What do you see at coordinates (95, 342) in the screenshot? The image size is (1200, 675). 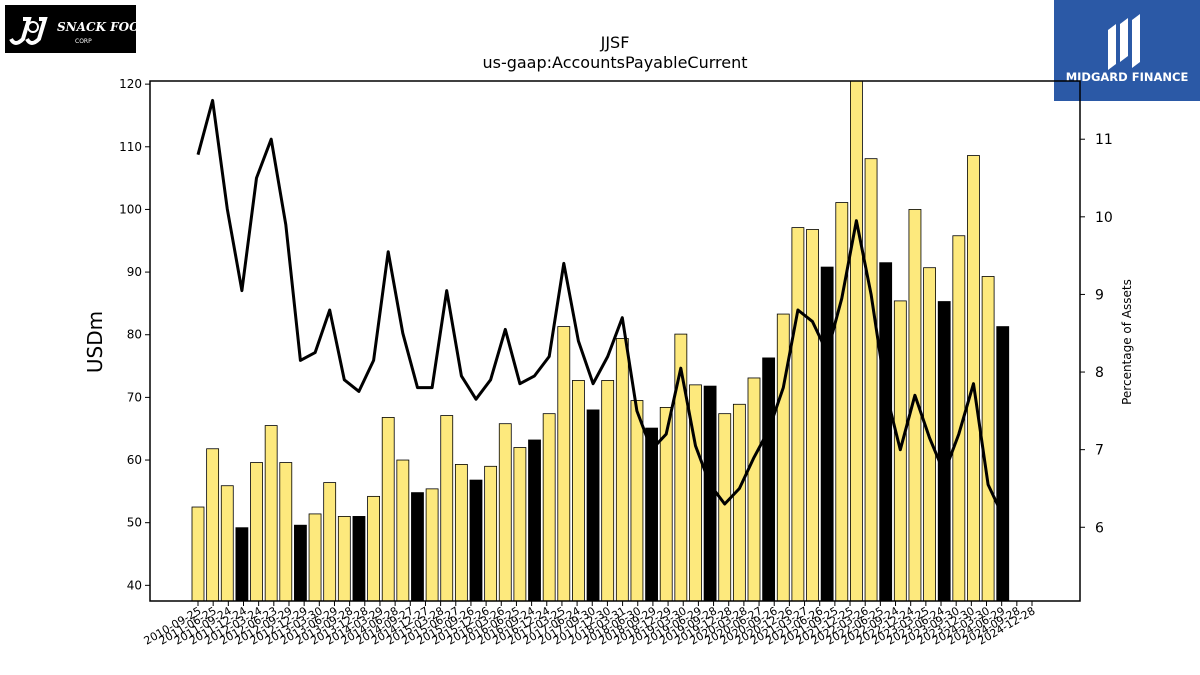 I see `y-axis-label: USDm` at bounding box center [95, 342].